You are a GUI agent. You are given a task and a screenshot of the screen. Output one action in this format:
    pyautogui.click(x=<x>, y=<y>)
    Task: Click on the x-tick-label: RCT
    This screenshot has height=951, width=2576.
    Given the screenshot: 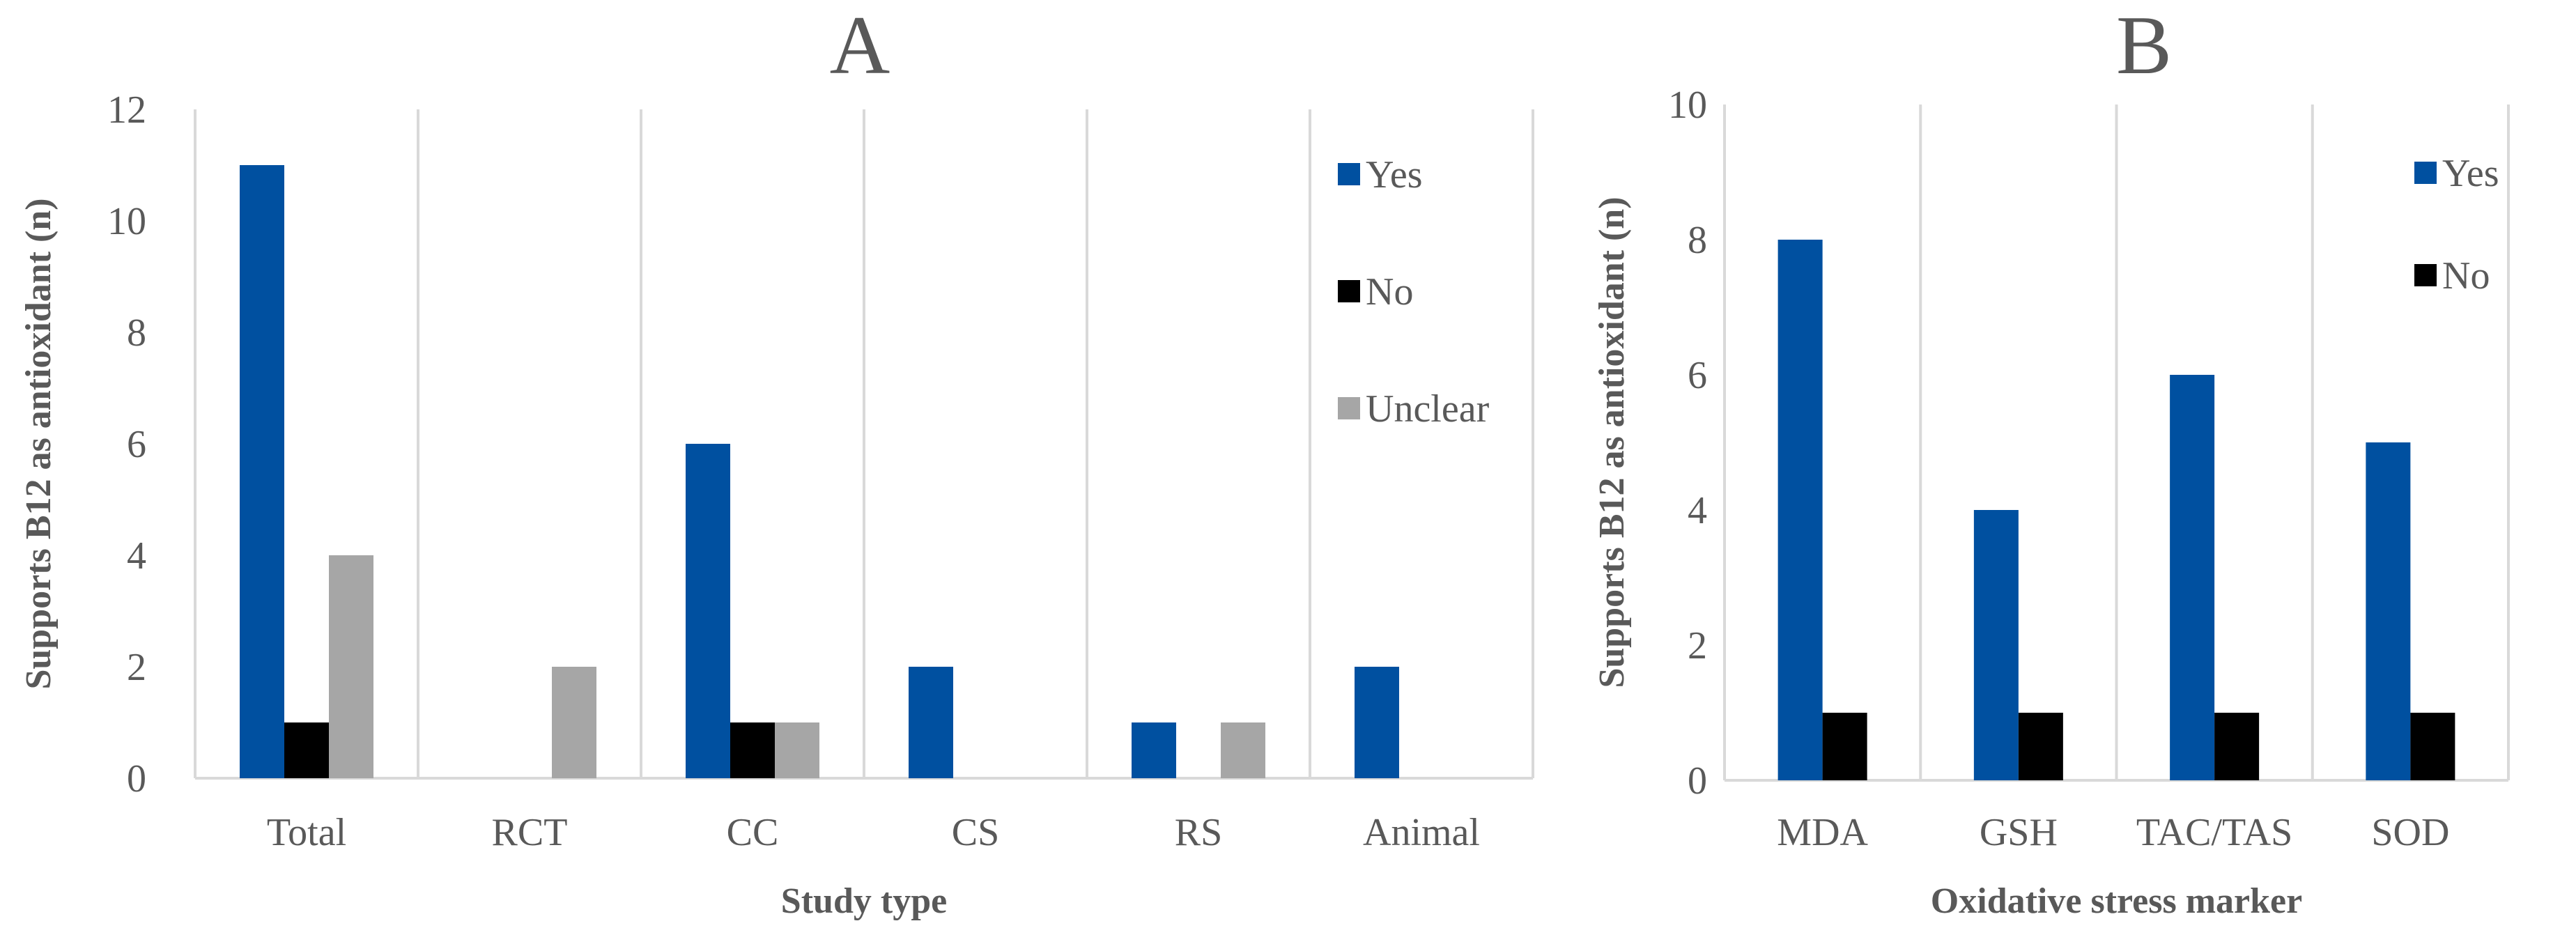 What is the action you would take?
    pyautogui.click(x=530, y=832)
    